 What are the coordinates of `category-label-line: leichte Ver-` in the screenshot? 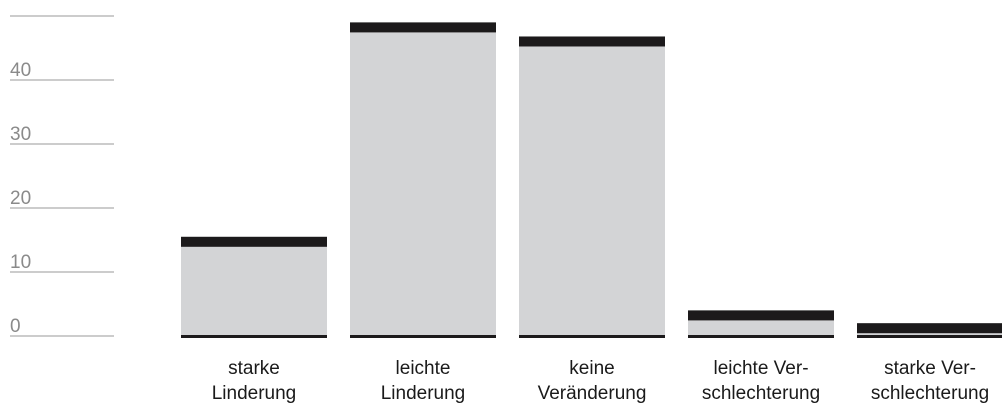 It's located at (760, 368).